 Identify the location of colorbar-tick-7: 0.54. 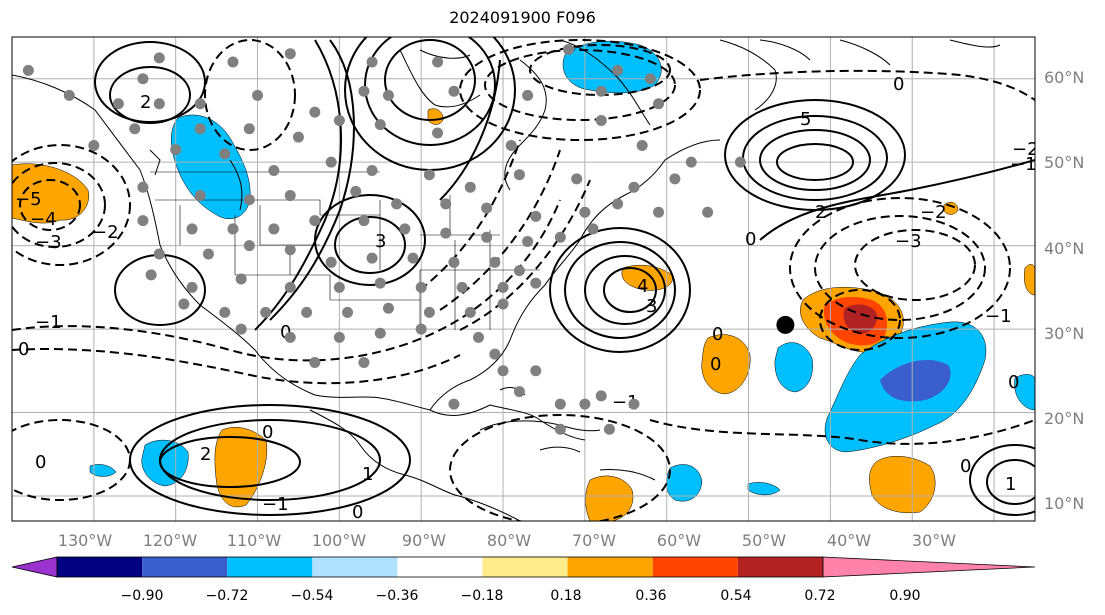
(735, 596).